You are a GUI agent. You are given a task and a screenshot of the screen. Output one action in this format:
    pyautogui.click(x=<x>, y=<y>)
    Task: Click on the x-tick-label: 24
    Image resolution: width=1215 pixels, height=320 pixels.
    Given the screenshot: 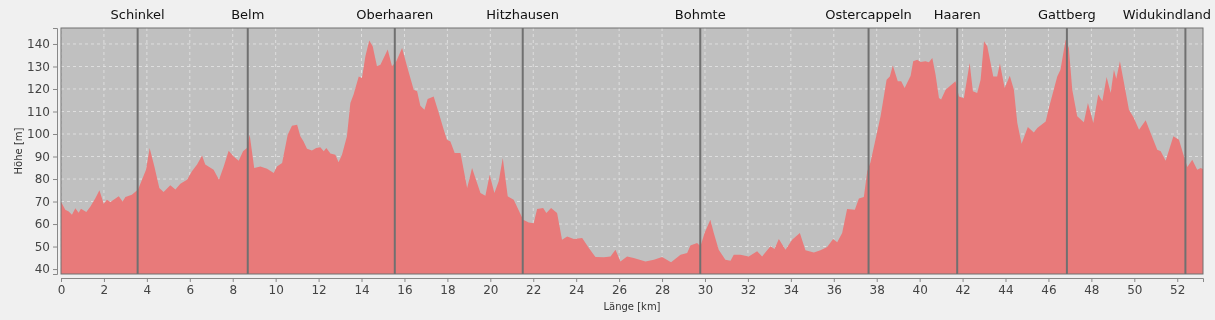 What is the action you would take?
    pyautogui.click(x=577, y=289)
    